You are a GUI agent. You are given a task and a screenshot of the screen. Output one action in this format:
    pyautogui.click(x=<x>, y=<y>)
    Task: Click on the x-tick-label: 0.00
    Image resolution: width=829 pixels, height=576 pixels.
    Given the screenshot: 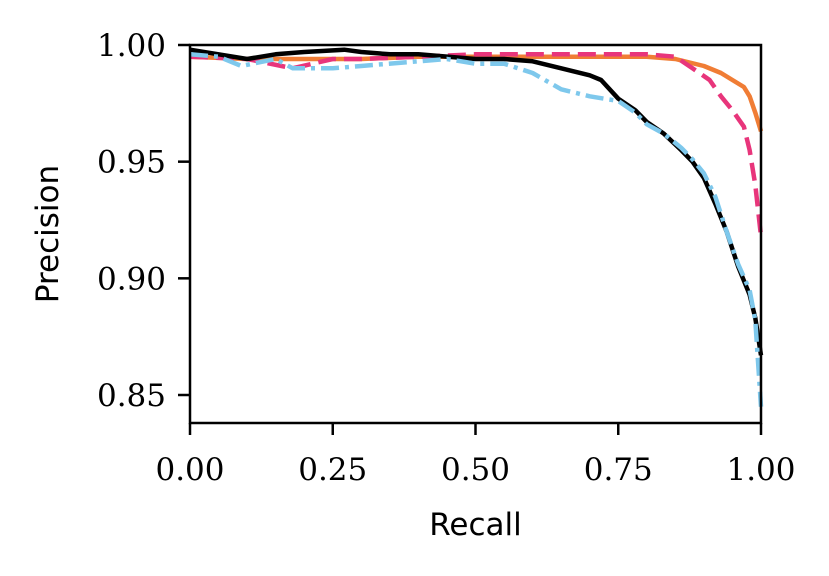 What is the action you would take?
    pyautogui.click(x=189, y=470)
    